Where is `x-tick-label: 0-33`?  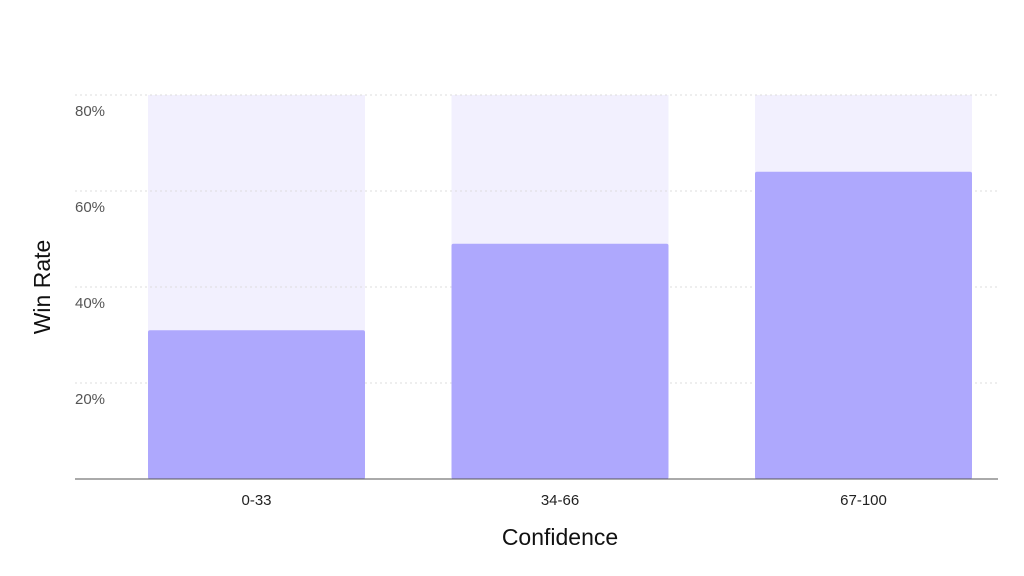
x-tick-label: 0-33 is located at coordinates (256, 500).